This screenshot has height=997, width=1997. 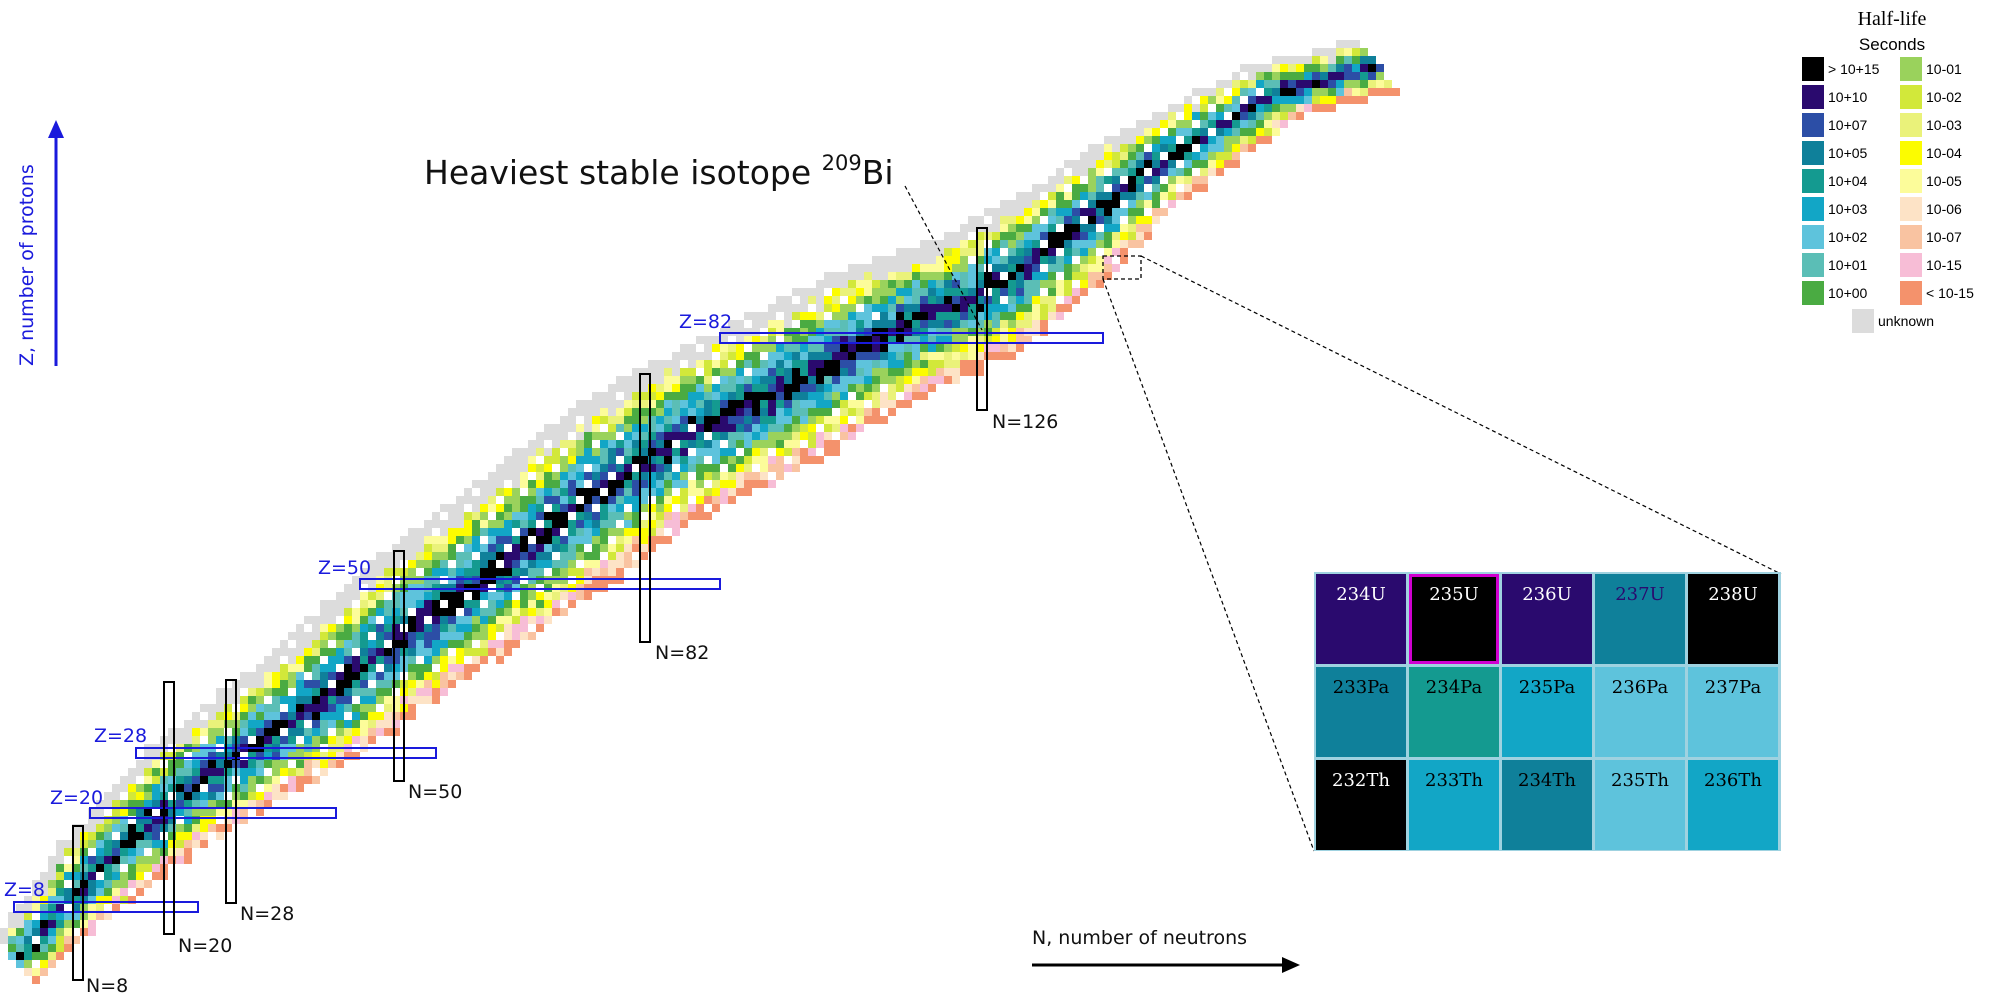 What do you see at coordinates (120, 736) in the screenshot?
I see `z-28-label: Z=28` at bounding box center [120, 736].